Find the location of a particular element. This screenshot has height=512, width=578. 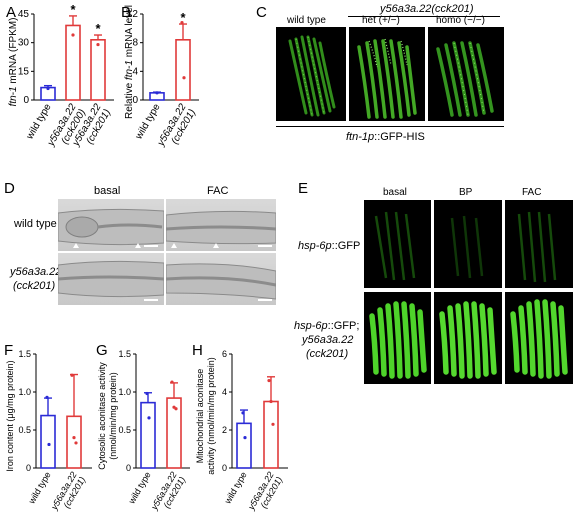

y-axis-title: Iron content (μg/mg protein) is located at coordinates (10, 415).